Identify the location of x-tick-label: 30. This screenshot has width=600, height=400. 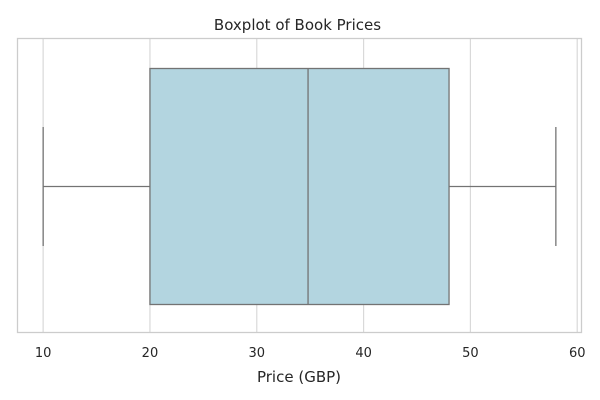
(256, 353).